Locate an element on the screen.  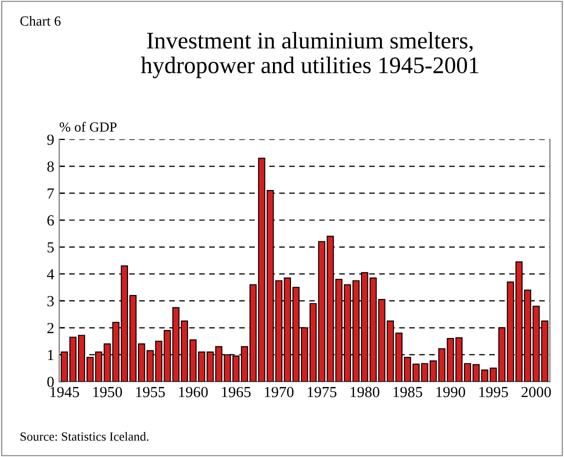
x-tick-label: 1975 is located at coordinates (322, 392).